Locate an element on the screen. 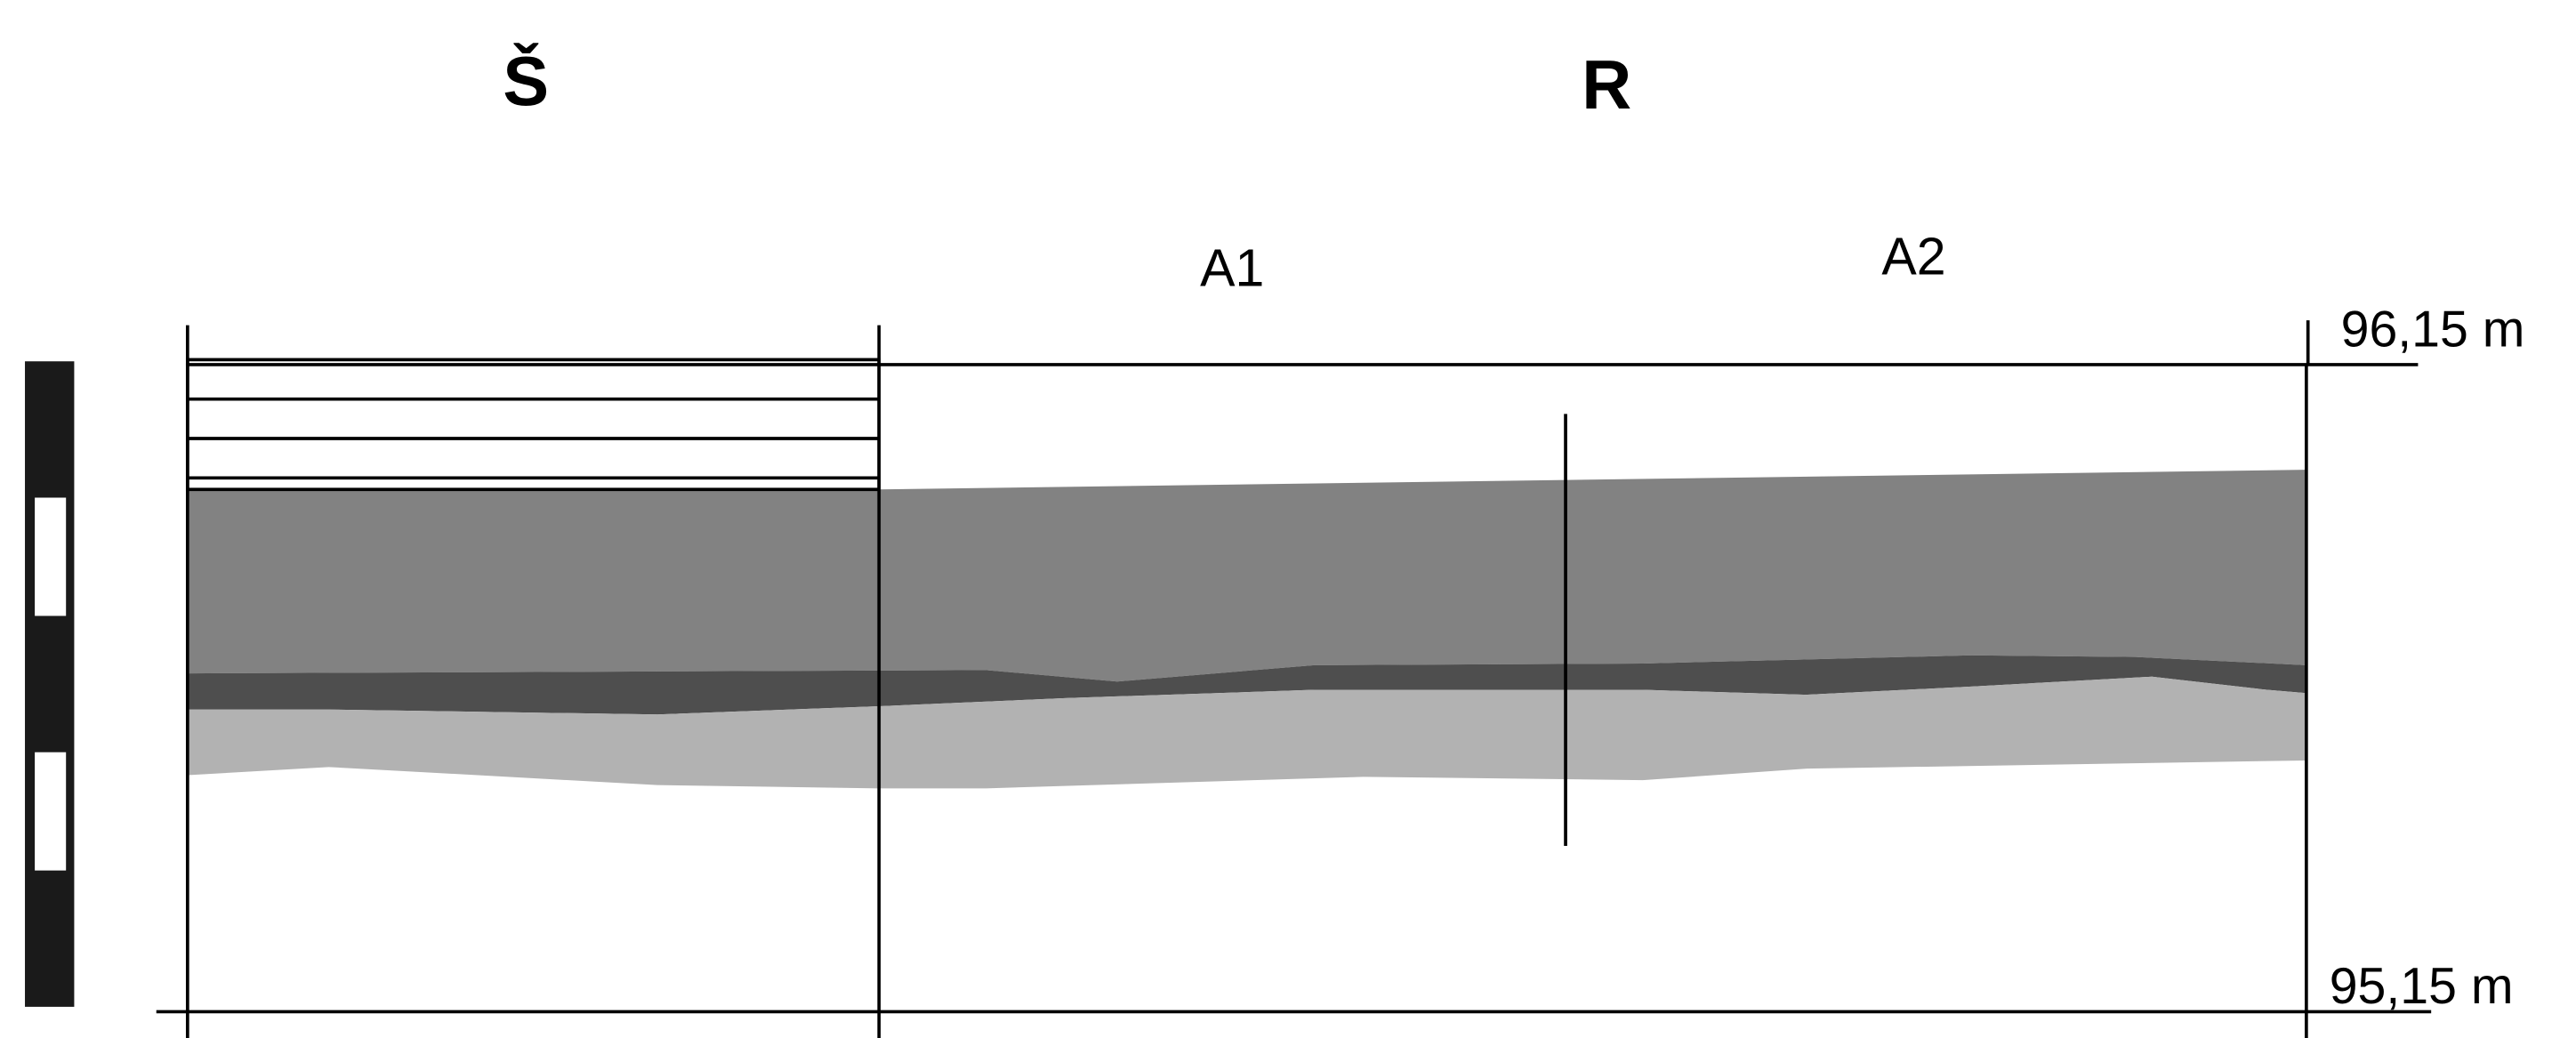 This screenshot has width=2576, height=1038. layer-dark is located at coordinates (1246, 685).